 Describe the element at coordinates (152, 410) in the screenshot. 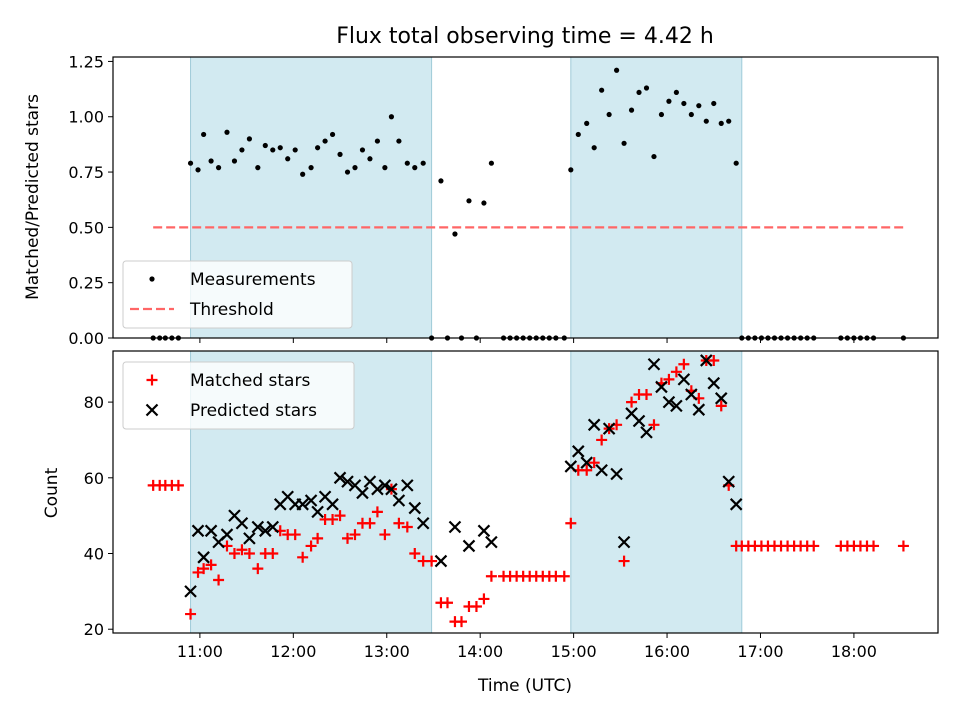

I see `legend-marker-x` at that location.